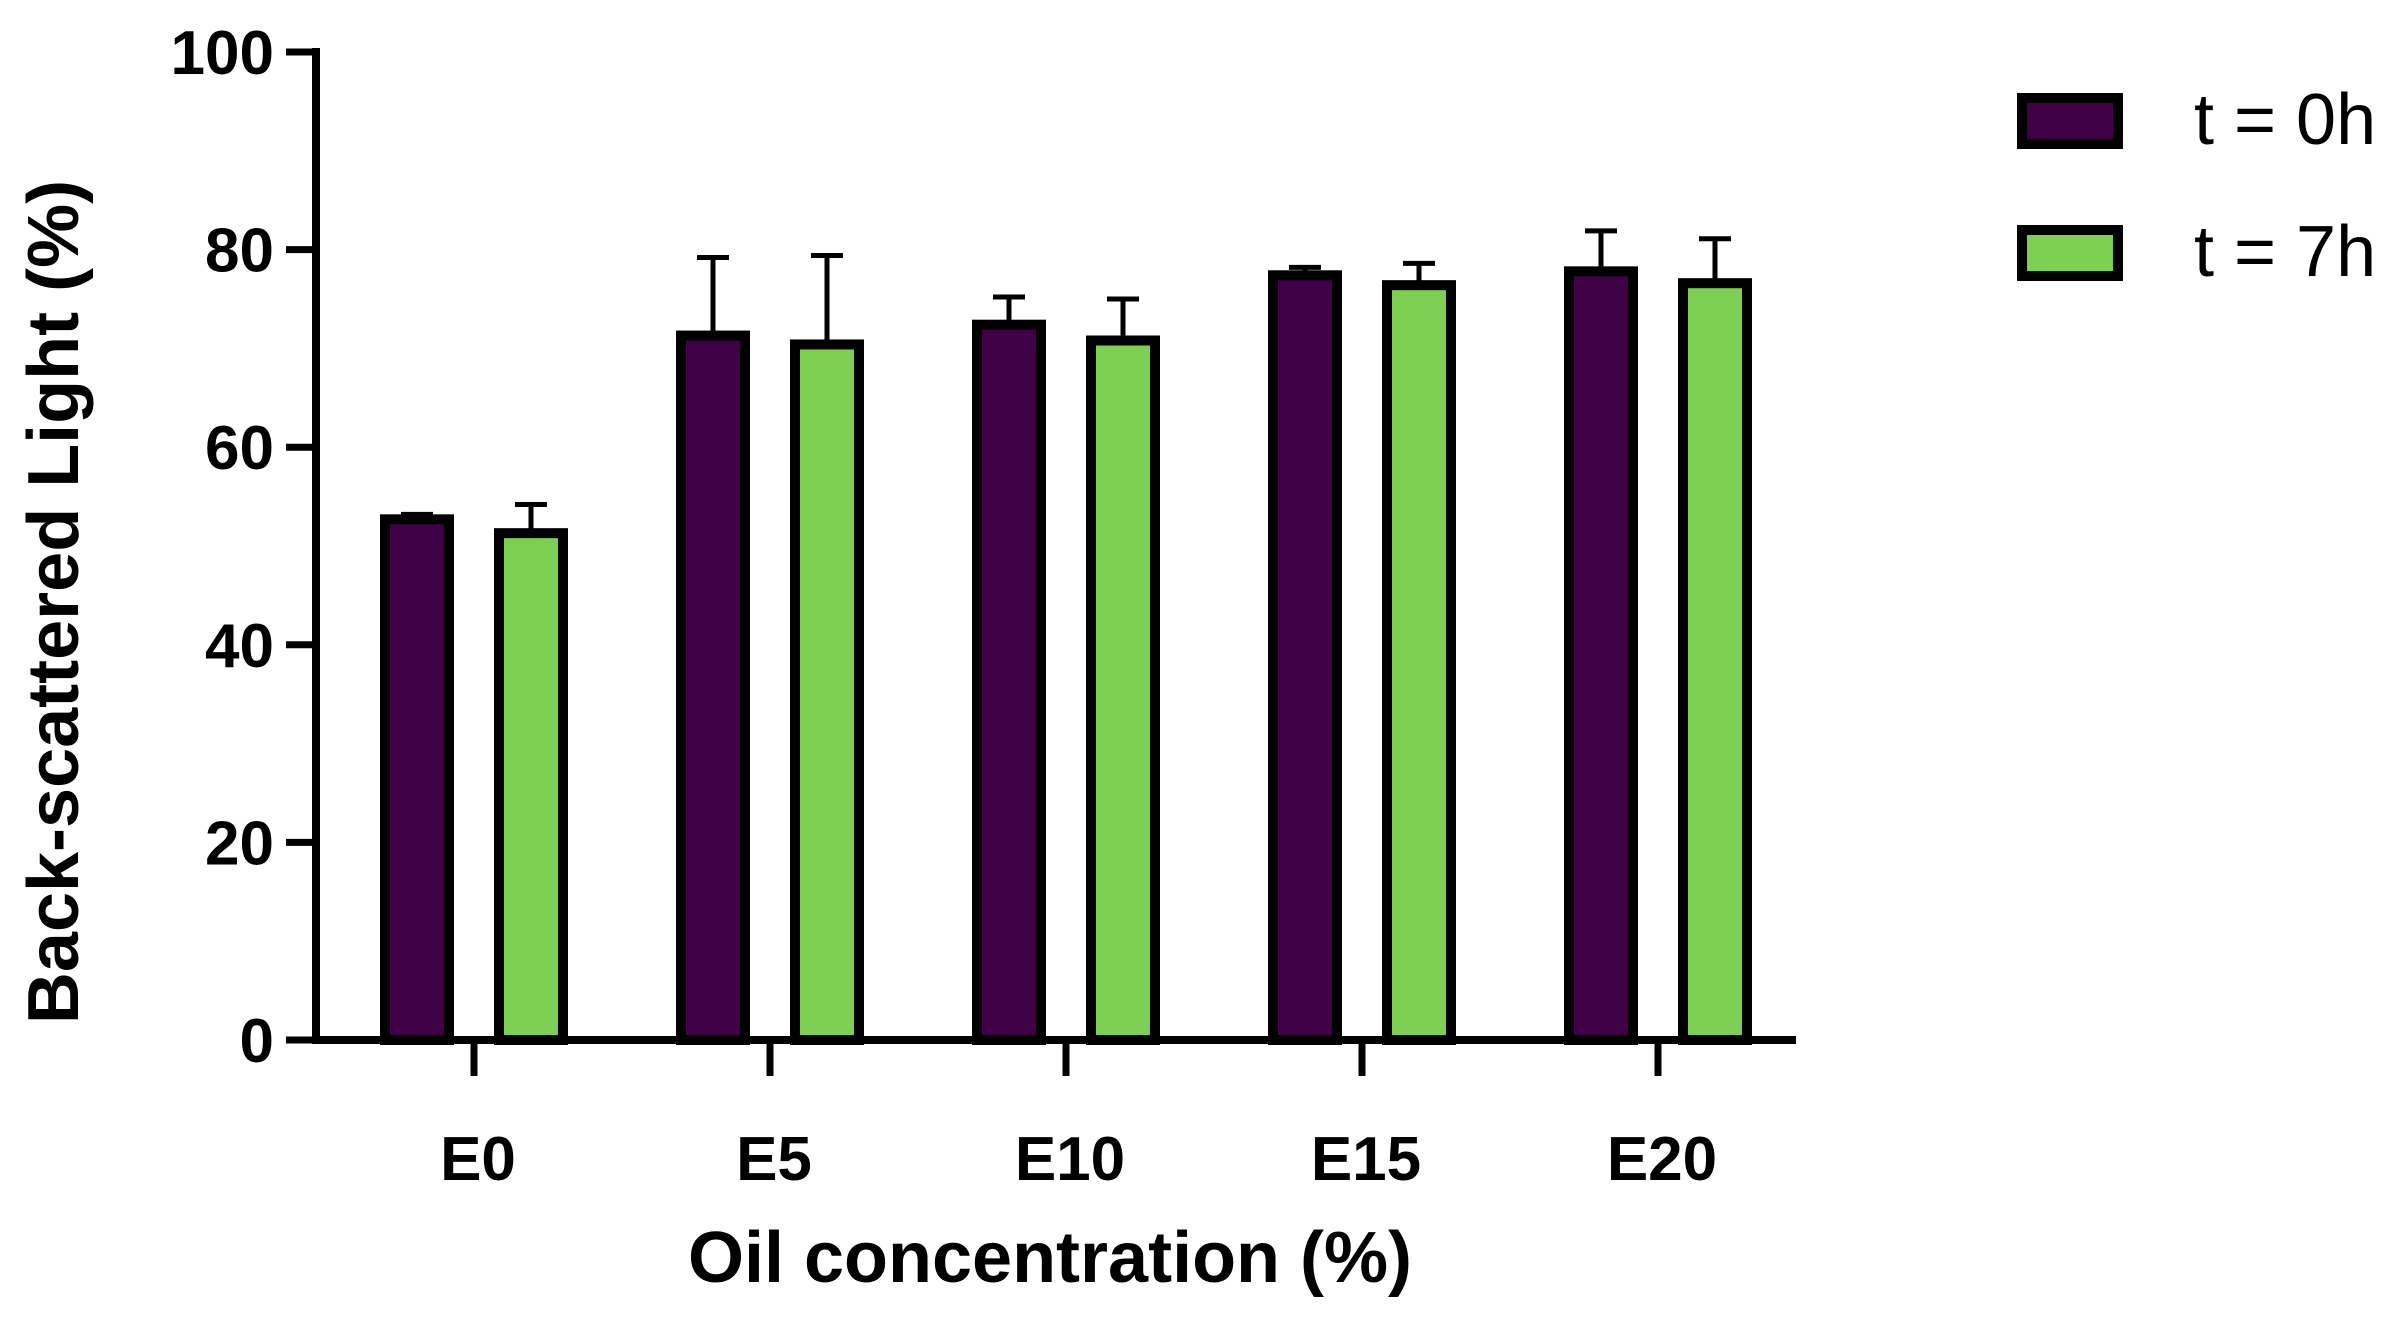 The width and height of the screenshot is (2408, 1322). I want to click on x-tick-label: E10, so click(1070, 1159).